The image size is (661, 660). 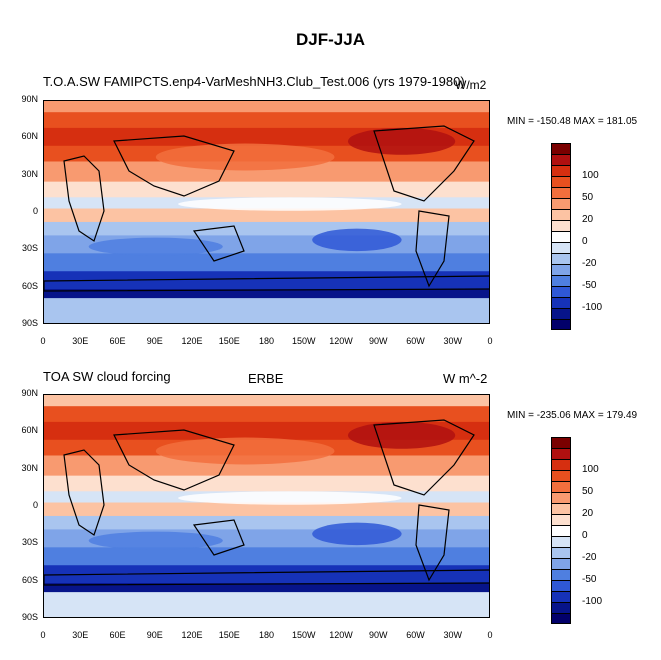 What do you see at coordinates (572, 121) in the screenshot?
I see `panel-top-minmax: MIN = -150.48 MAX = 181.05` at bounding box center [572, 121].